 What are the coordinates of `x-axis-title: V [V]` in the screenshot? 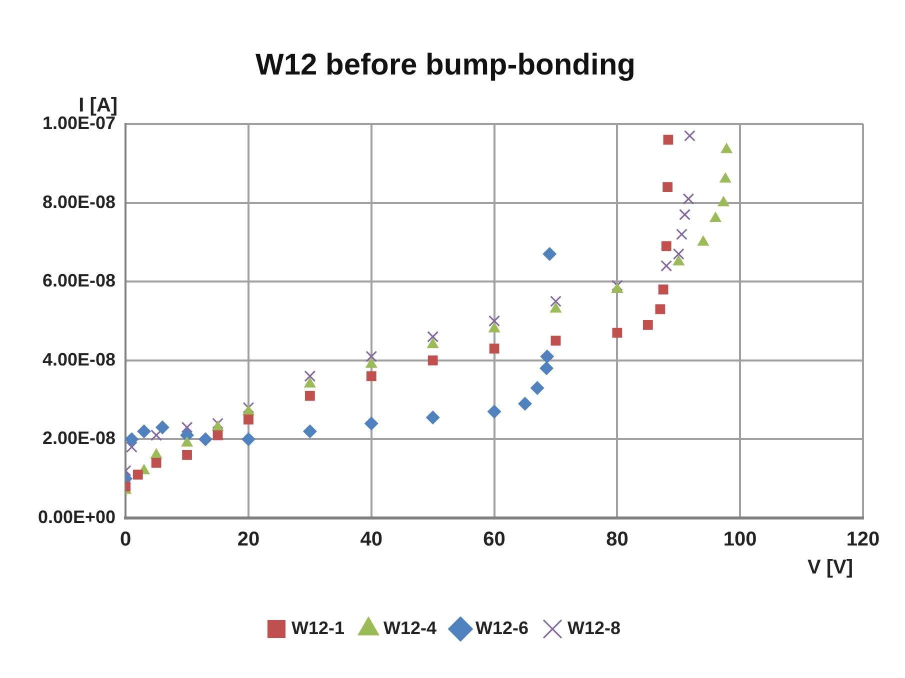 It's located at (830, 567).